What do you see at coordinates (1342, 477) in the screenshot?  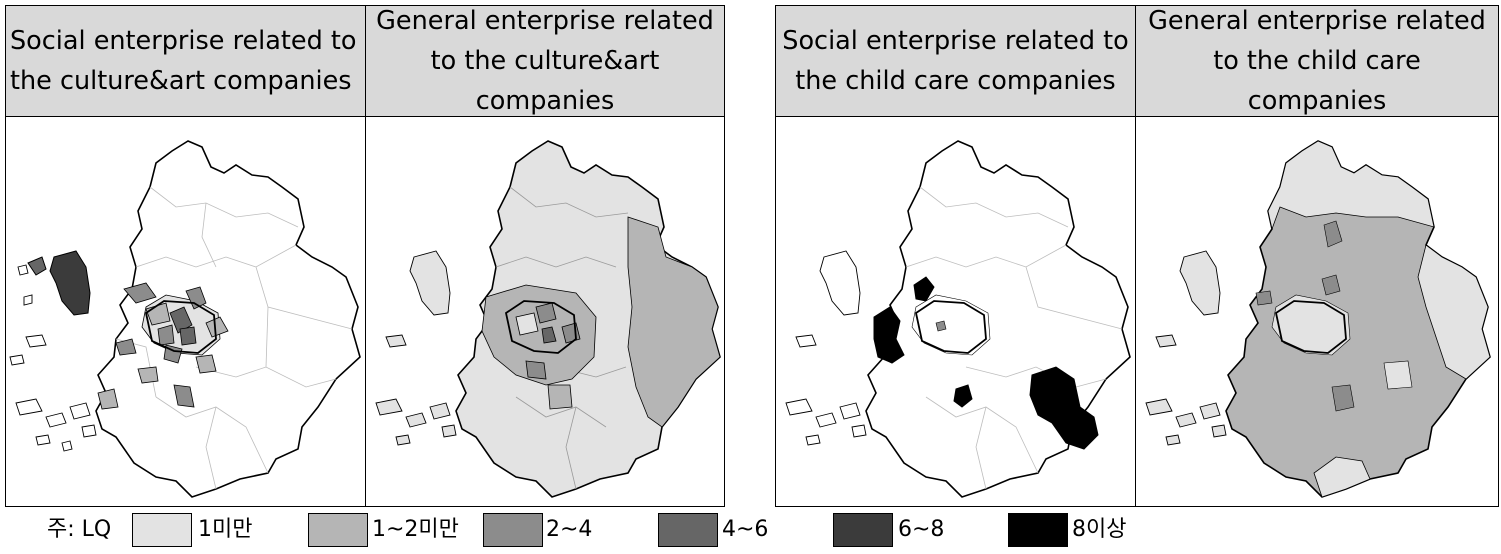 I see `region-south-low` at bounding box center [1342, 477].